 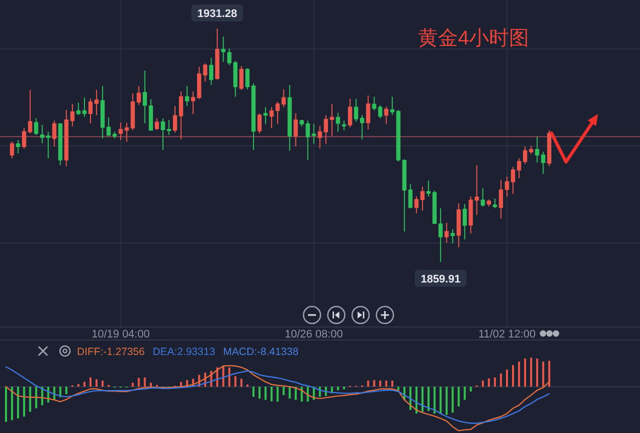 What do you see at coordinates (474, 39) in the screenshot?
I see `text: 黄金4小时图` at bounding box center [474, 39].